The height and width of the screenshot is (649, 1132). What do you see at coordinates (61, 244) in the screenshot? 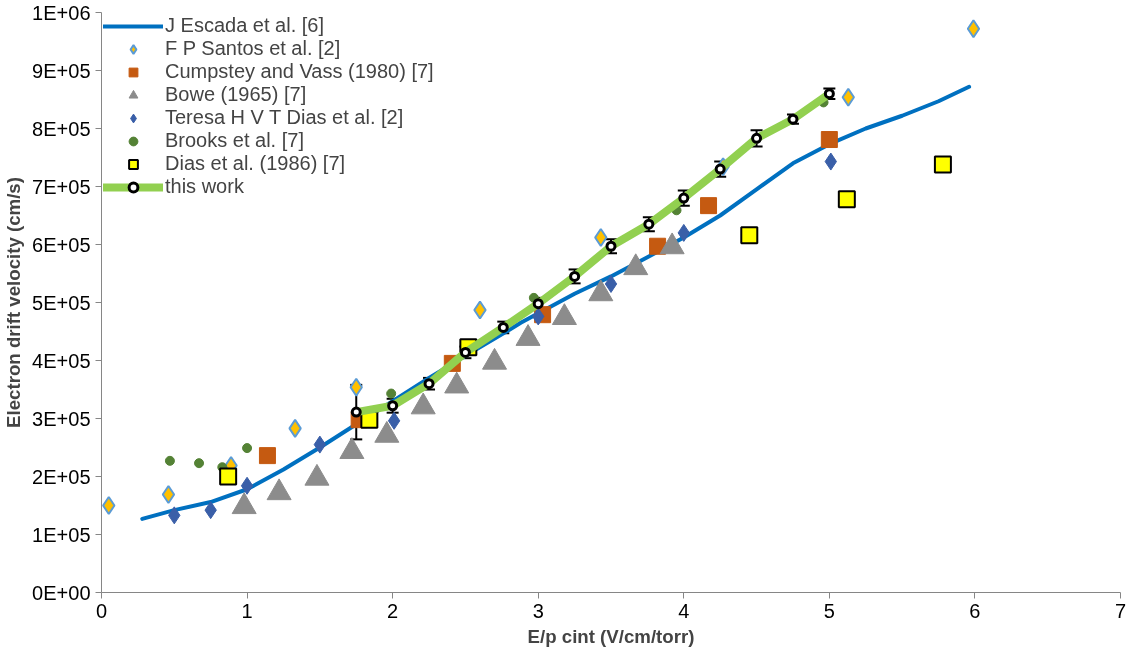
I see `y-tick-label: 6E+05` at bounding box center [61, 244].